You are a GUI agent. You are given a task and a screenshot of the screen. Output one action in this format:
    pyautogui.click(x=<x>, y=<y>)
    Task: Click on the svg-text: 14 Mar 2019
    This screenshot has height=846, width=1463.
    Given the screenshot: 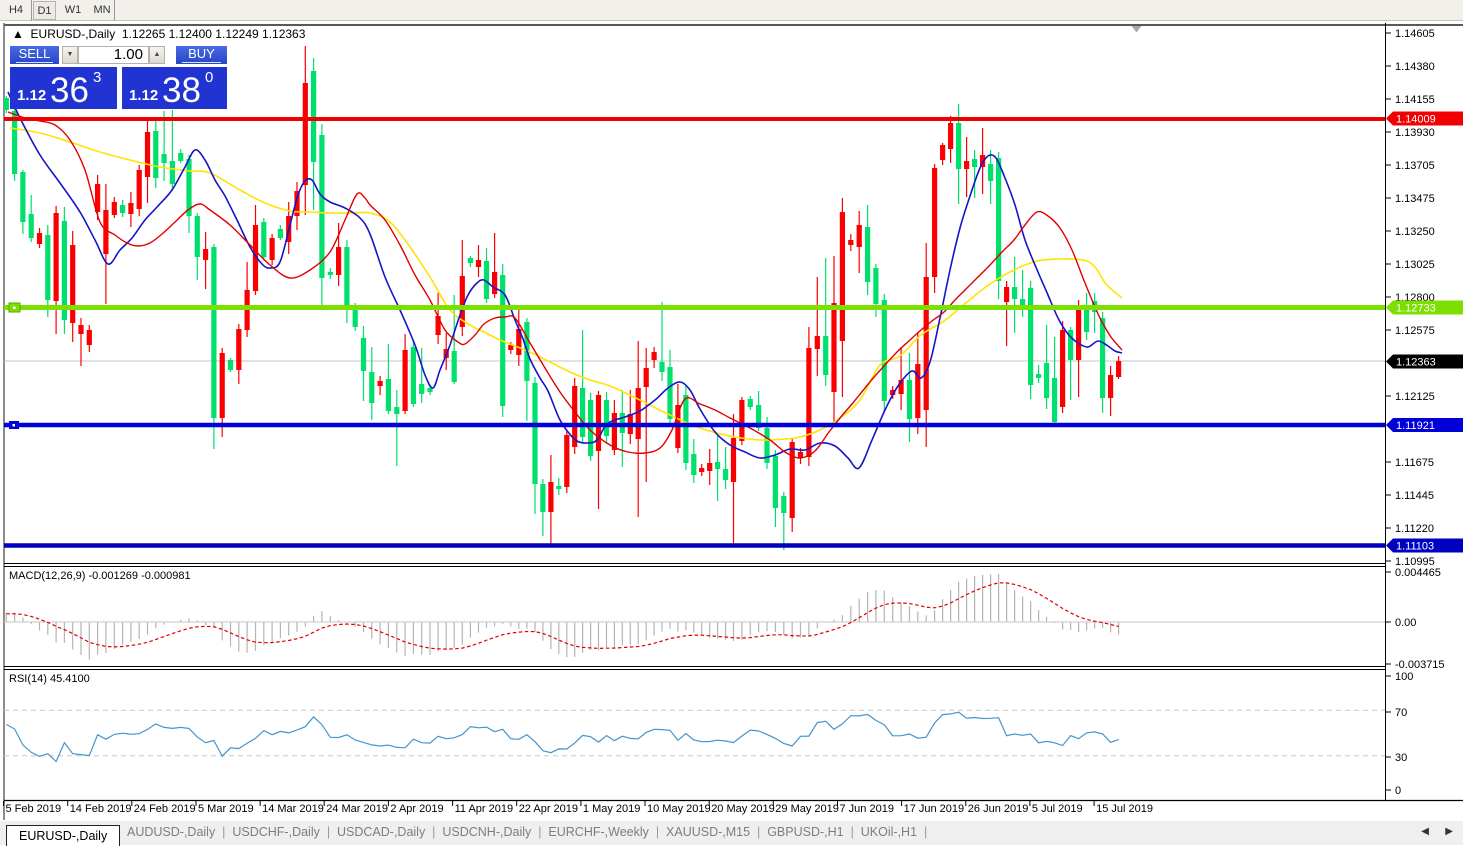 What is the action you would take?
    pyautogui.click(x=293, y=809)
    